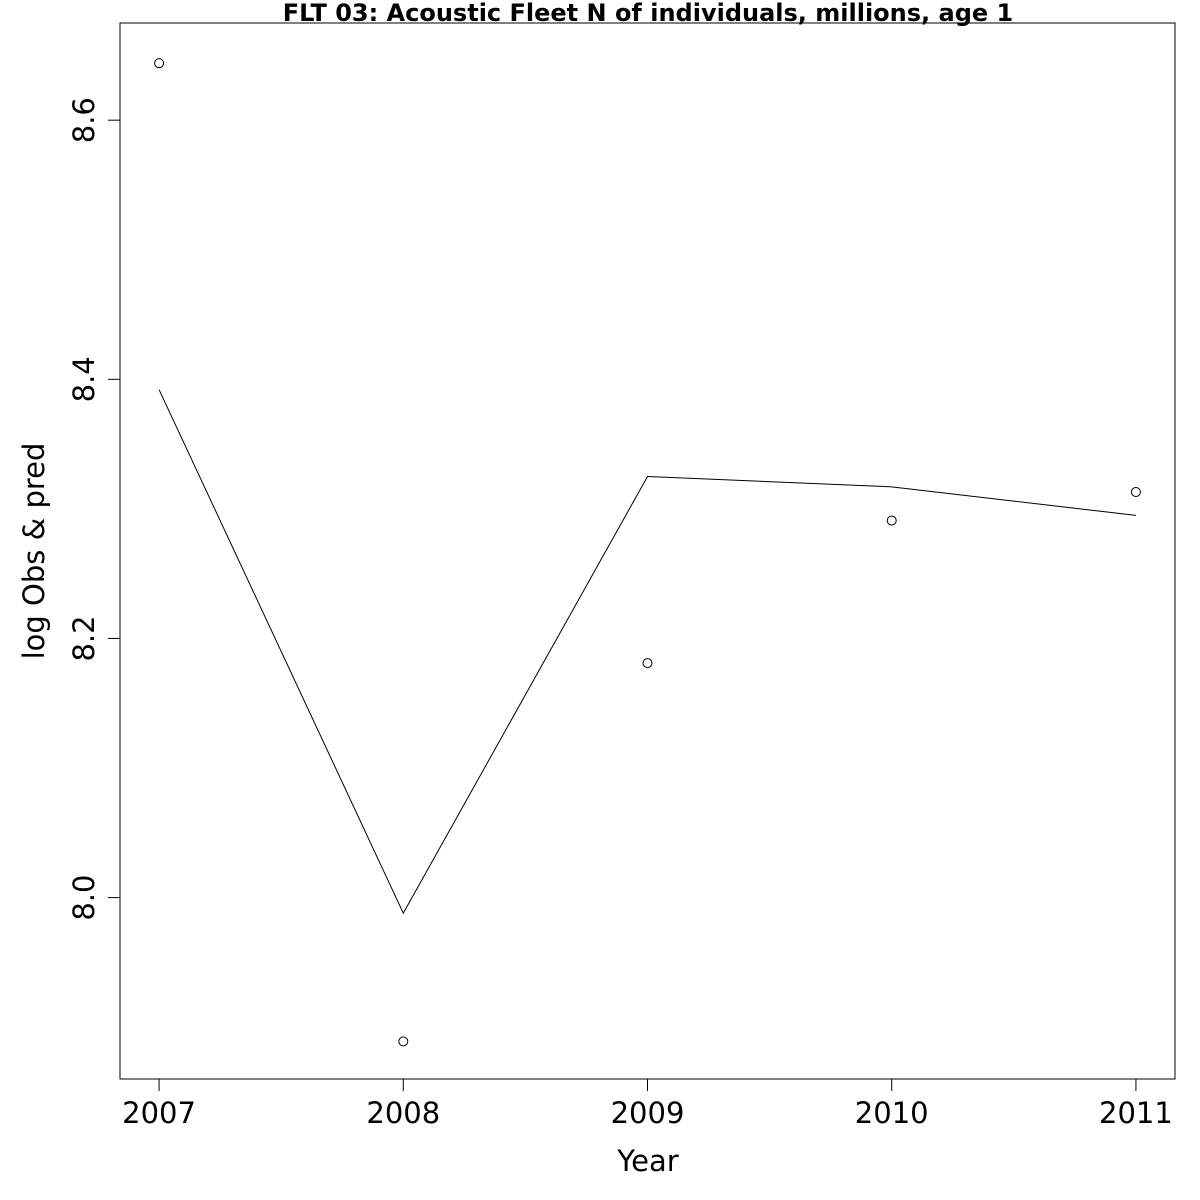 This screenshot has width=1200, height=1200. What do you see at coordinates (84, 379) in the screenshot?
I see `y-tick-label: 8.4` at bounding box center [84, 379].